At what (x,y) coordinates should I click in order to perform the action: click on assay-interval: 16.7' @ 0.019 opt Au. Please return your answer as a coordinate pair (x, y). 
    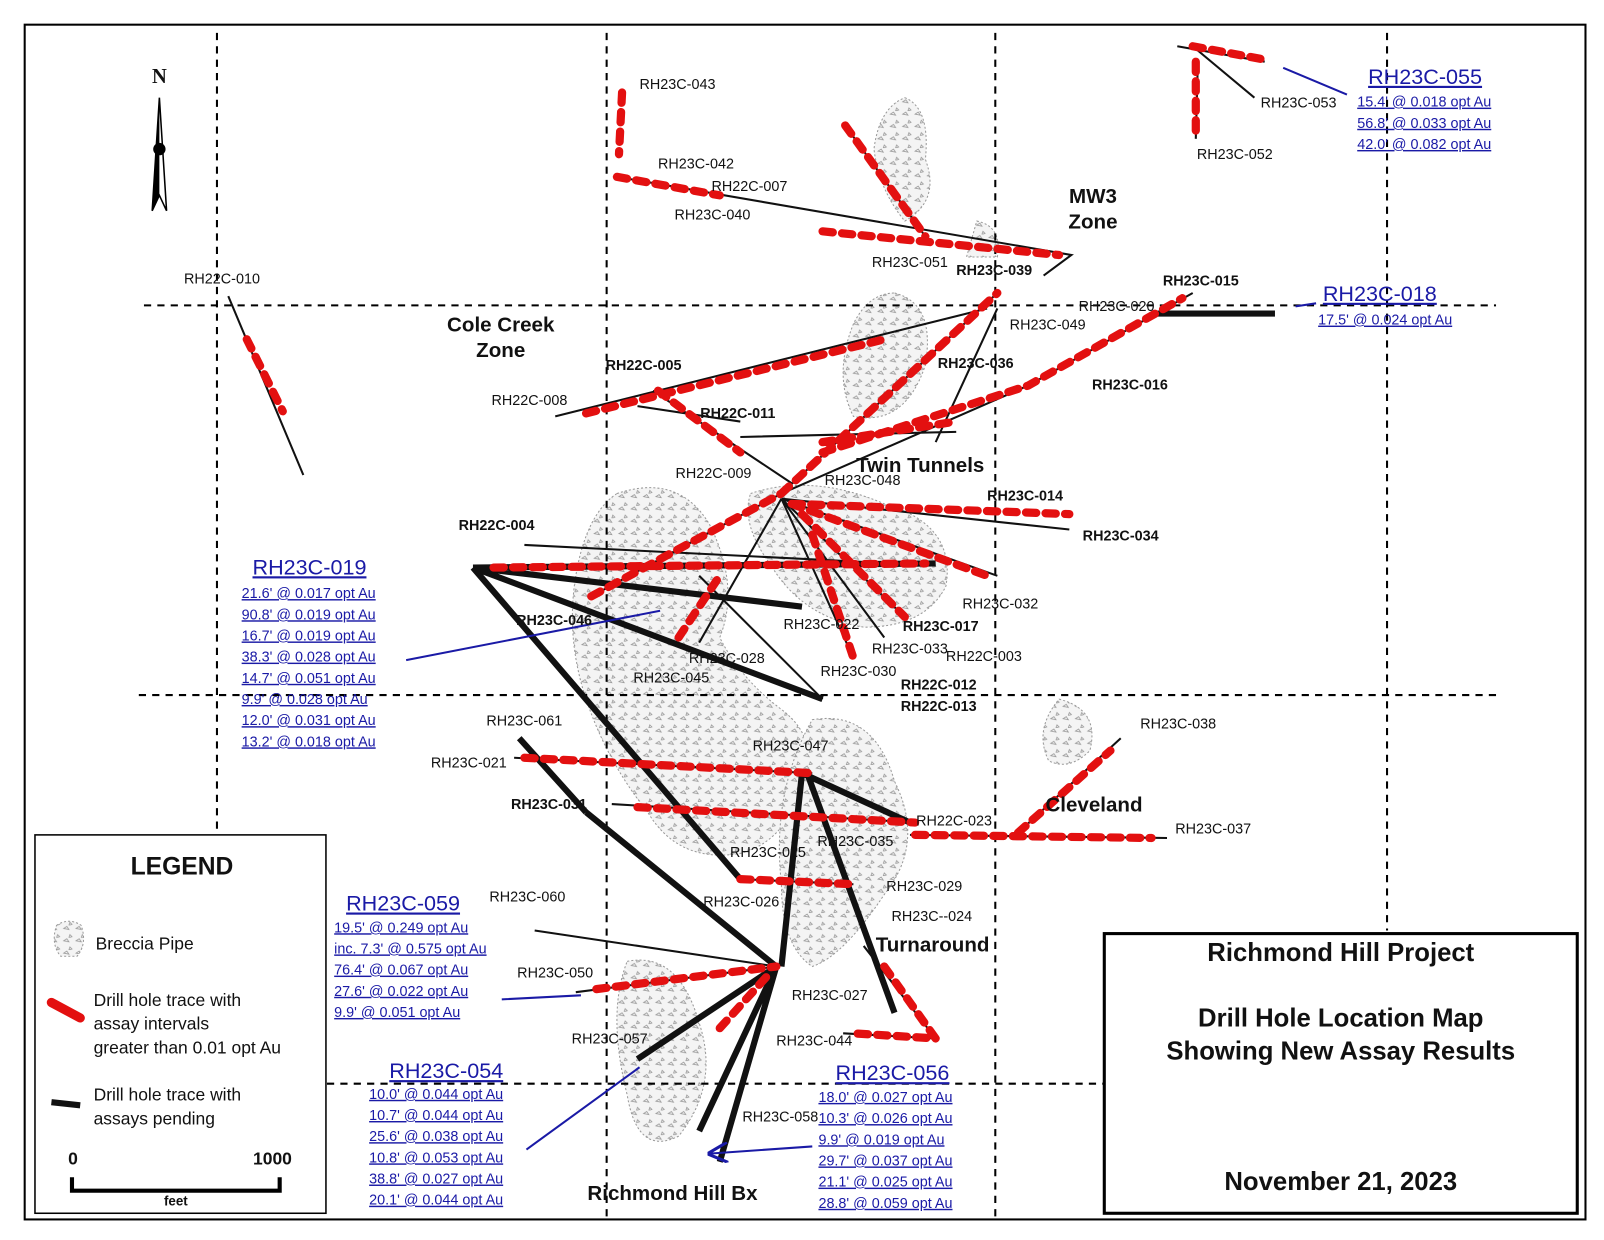
    Looking at the image, I should click on (309, 636).